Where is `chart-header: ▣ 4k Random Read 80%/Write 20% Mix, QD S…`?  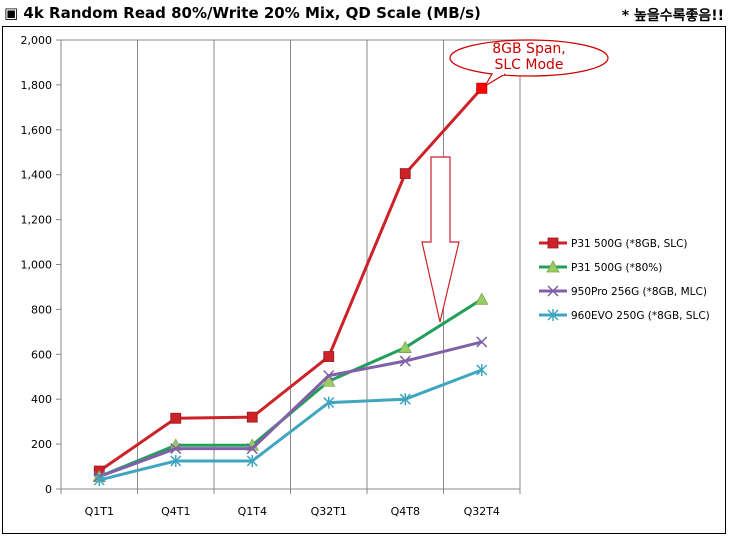 chart-header: ▣ 4k Random Read 80%/Write 20% Mix, QD S… is located at coordinates (365, 14).